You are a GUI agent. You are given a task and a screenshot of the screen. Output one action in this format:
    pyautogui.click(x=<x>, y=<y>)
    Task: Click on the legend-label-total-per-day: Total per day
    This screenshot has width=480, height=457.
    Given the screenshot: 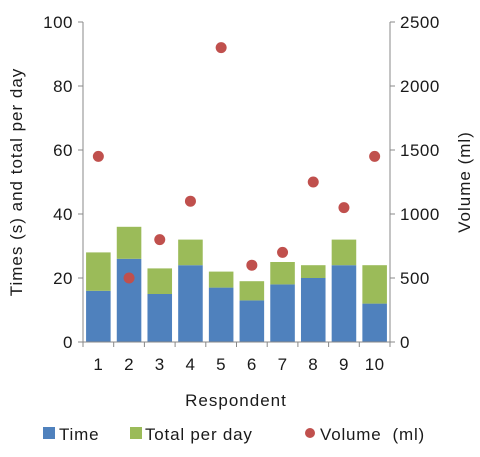 What is the action you would take?
    pyautogui.click(x=199, y=434)
    